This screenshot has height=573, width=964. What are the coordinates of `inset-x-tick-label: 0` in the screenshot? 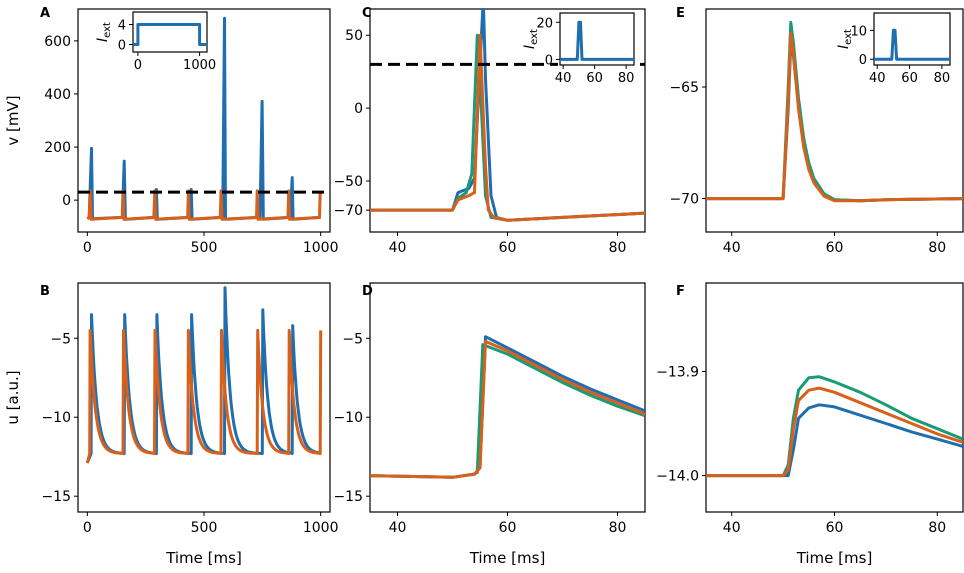 It's located at (138, 65).